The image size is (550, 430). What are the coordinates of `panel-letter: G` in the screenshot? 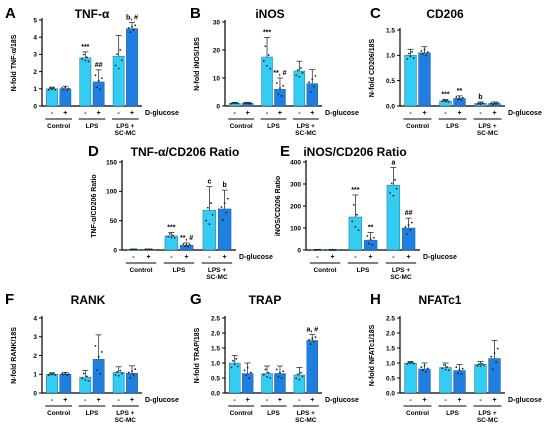 It's located at (196, 299).